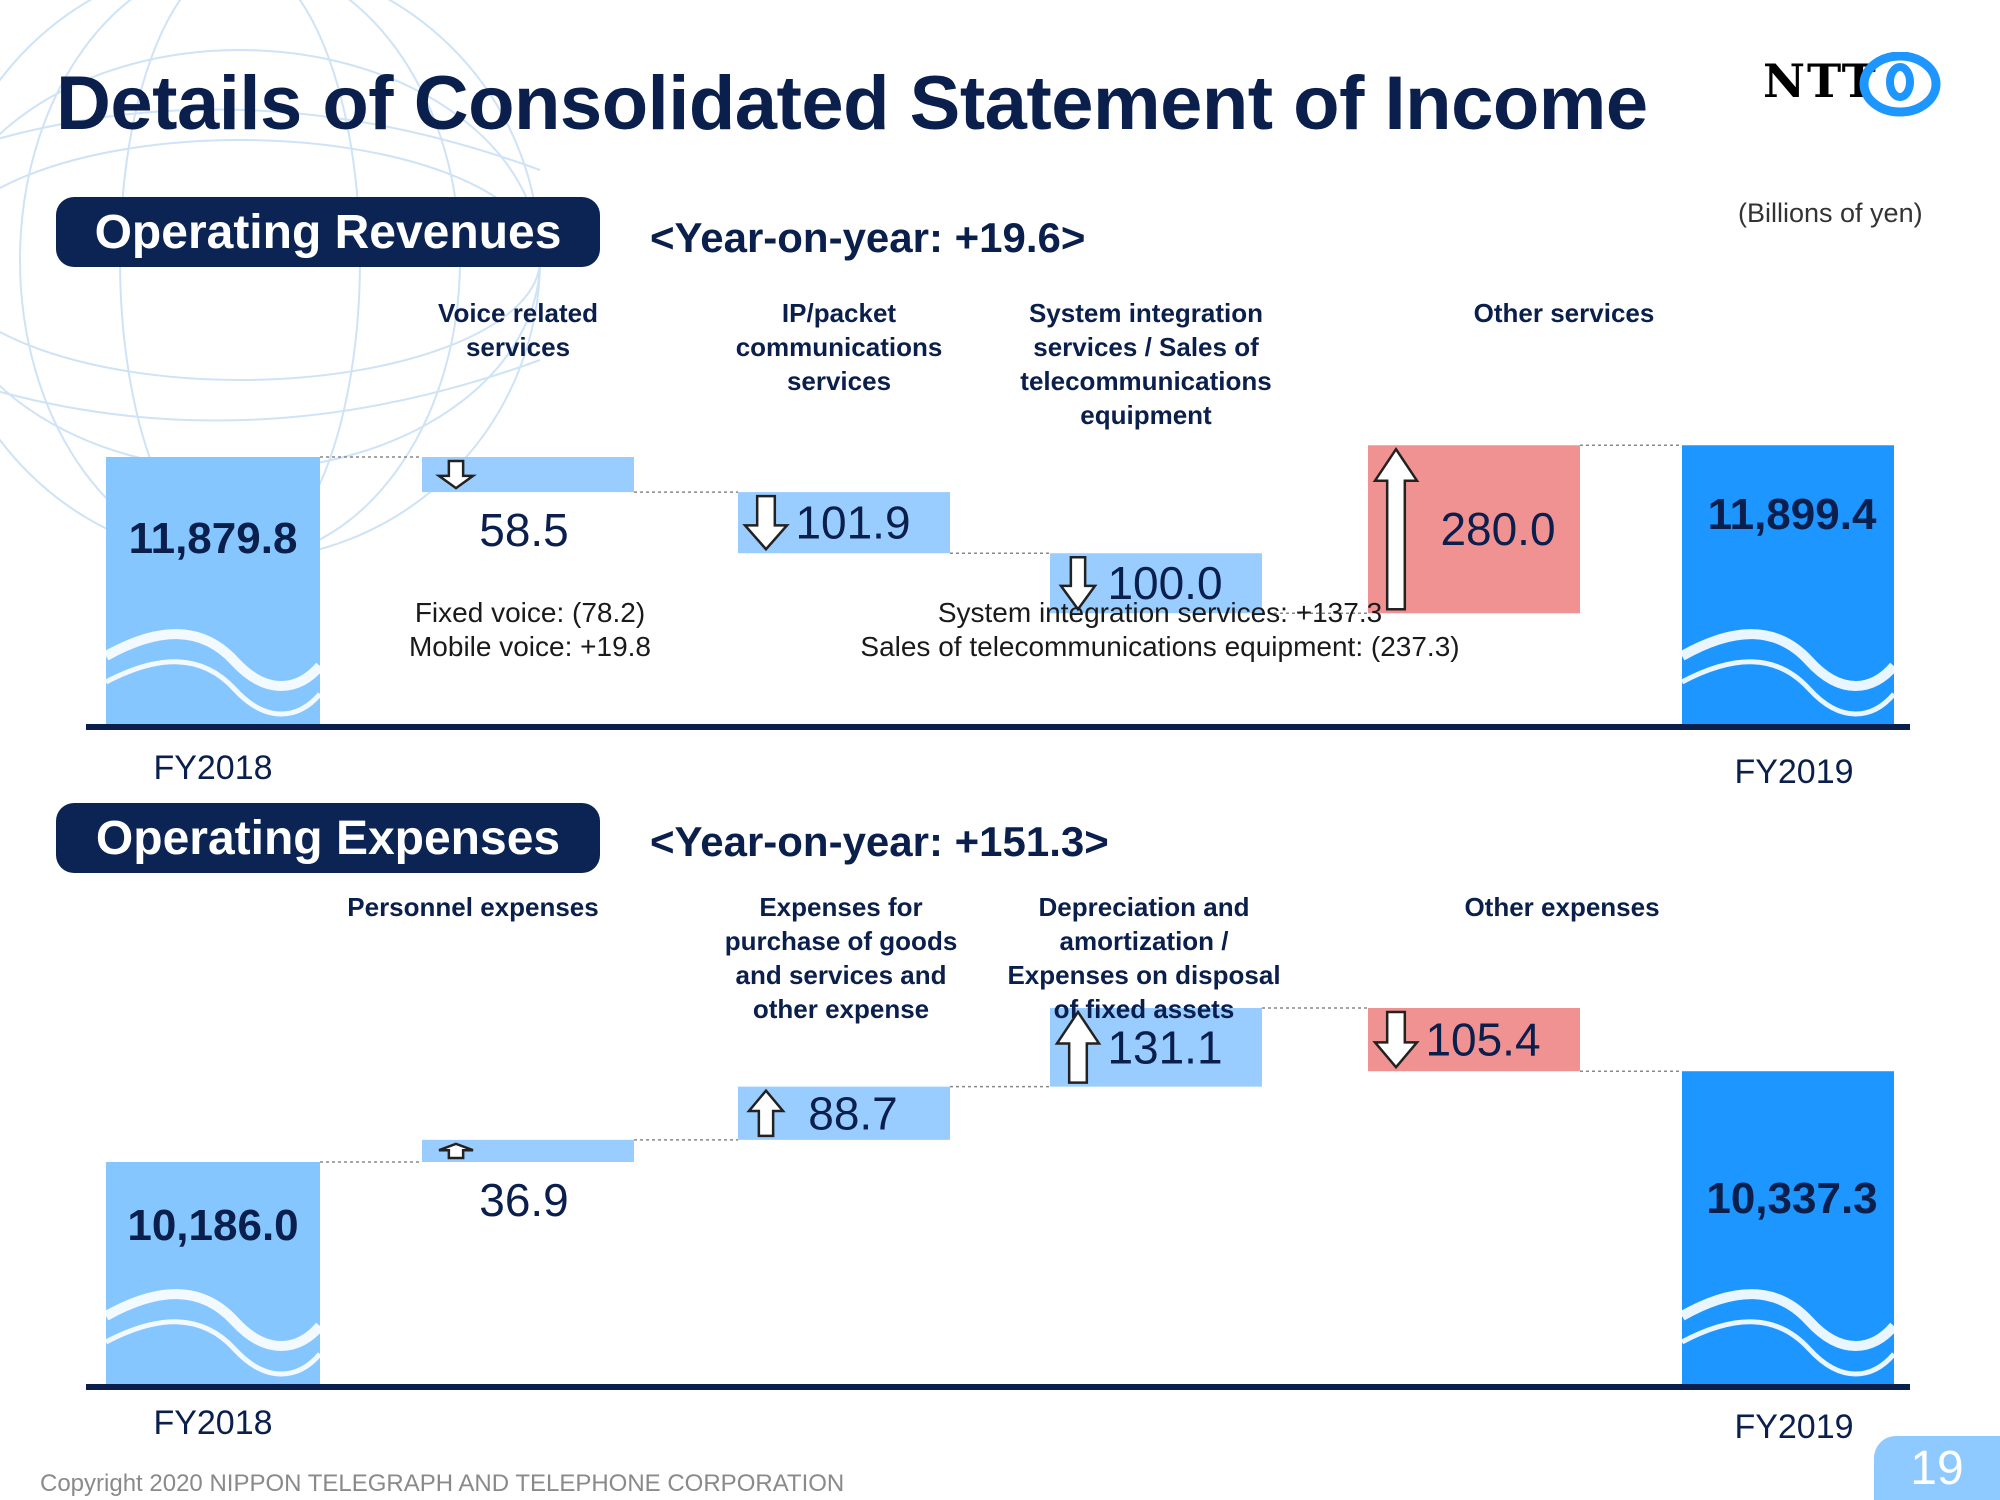  What do you see at coordinates (328, 838) in the screenshot?
I see `expenses-heading: Operating Expenses` at bounding box center [328, 838].